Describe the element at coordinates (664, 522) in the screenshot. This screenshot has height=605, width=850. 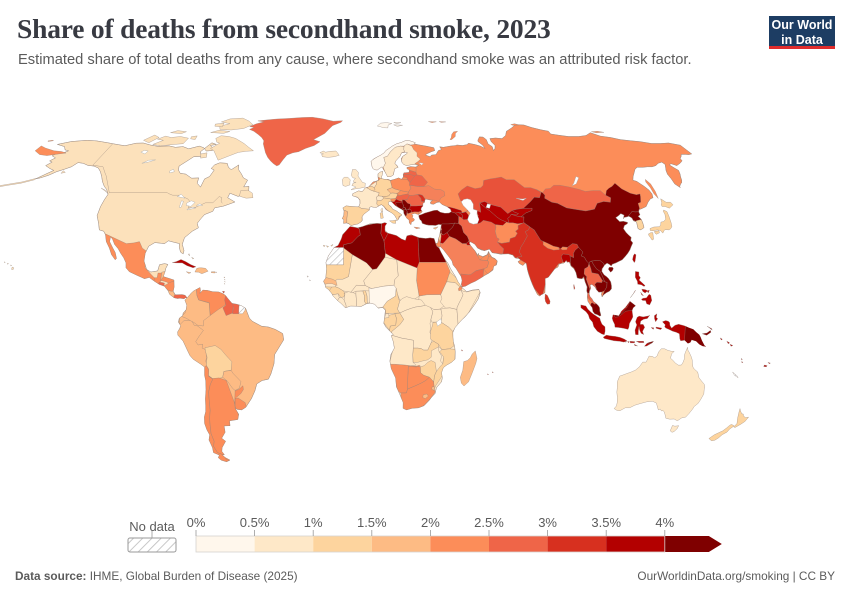
I see `svg-text: 4%` at that location.